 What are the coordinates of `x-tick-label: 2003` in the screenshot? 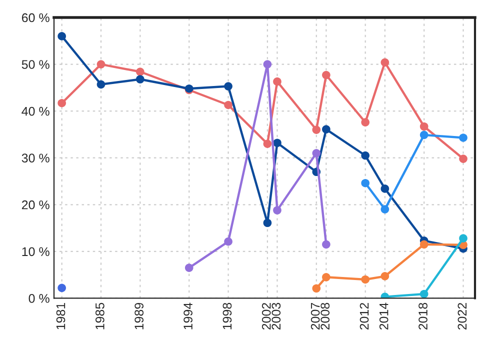 It's located at (276, 316).